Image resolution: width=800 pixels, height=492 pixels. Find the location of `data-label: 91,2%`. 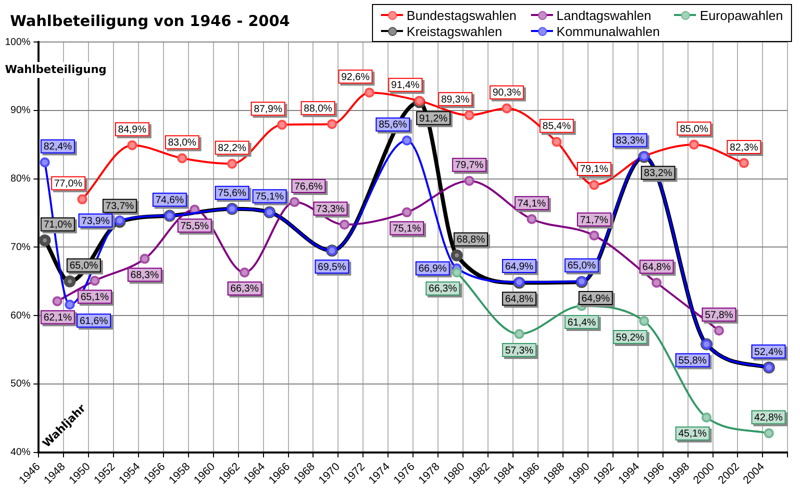

data-label: 91,2% is located at coordinates (433, 118).